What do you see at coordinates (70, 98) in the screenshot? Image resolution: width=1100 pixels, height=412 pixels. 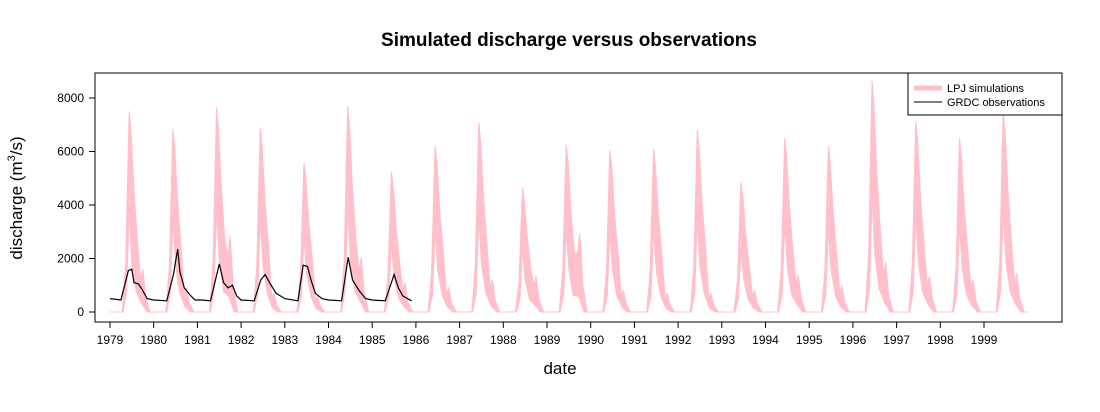 I see `y-tick-label: 8000` at bounding box center [70, 98].